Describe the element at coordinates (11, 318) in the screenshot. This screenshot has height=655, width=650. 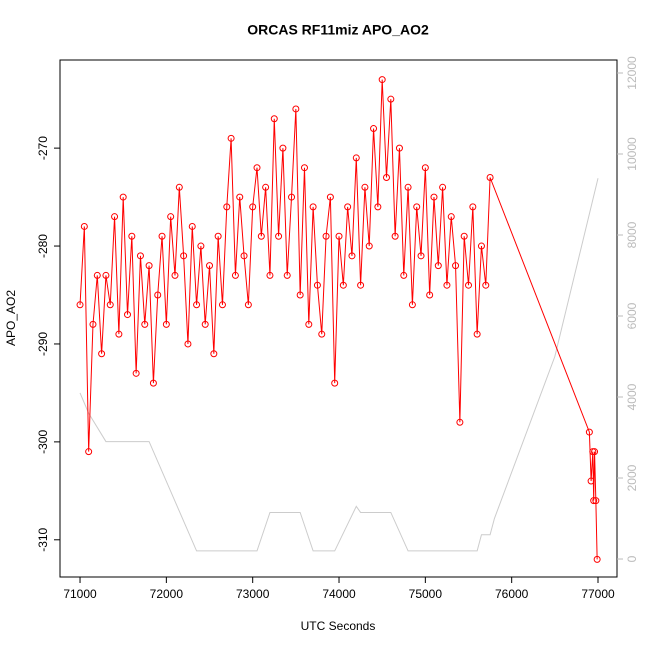
I see `y-axis-label: APO_AO2` at that location.